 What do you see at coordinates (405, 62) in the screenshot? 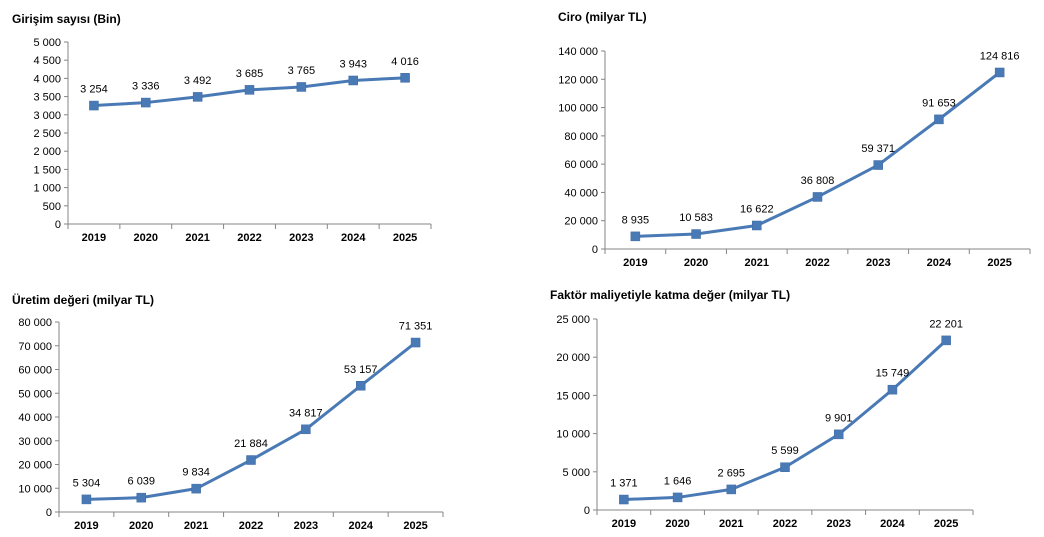
I see `data-label: 4 016` at bounding box center [405, 62].